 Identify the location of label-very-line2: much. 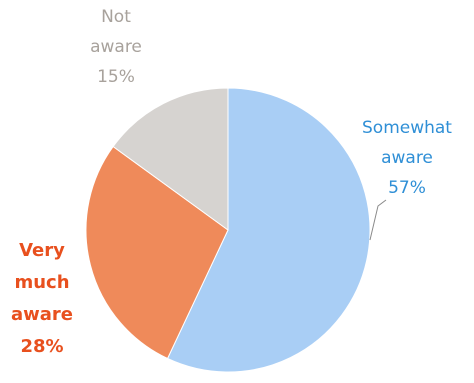
(41, 282).